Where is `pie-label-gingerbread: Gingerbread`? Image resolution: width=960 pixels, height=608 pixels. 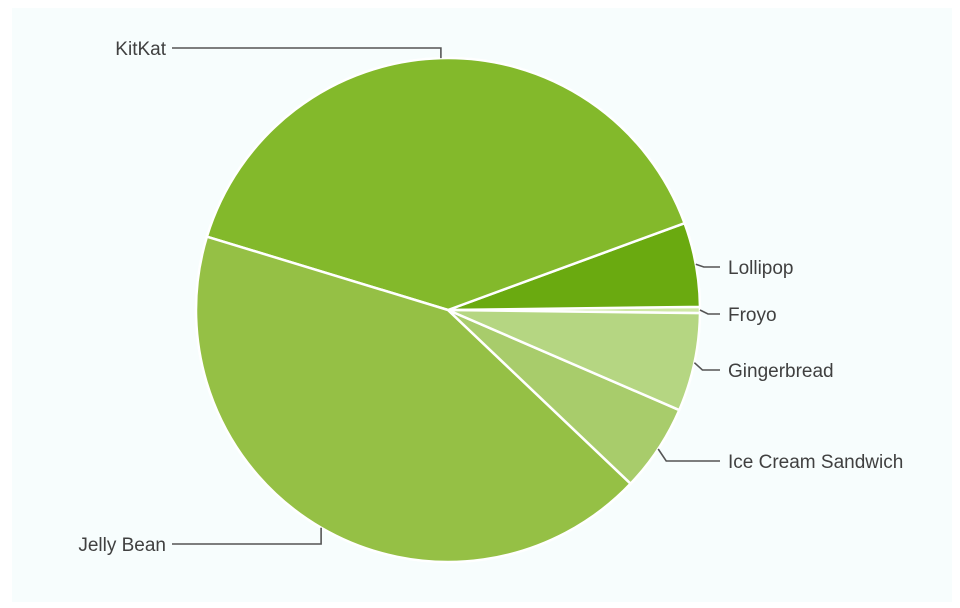
pie-label-gingerbread: Gingerbread is located at coordinates (781, 371).